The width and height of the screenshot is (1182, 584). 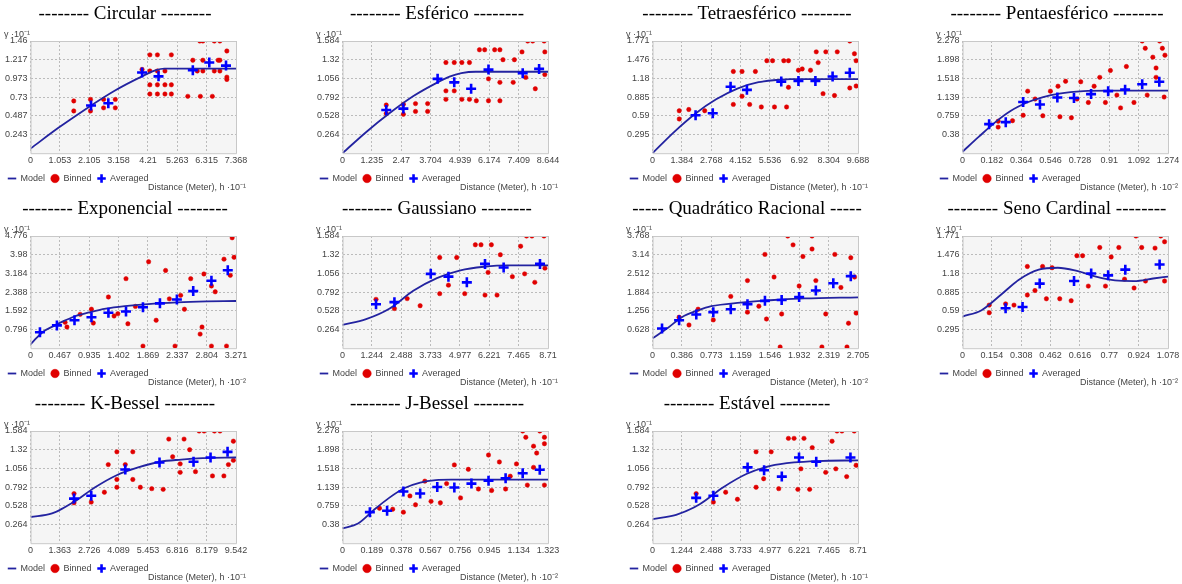 I want to click on y-tick-label: 1.217, so click(x=16, y=59).